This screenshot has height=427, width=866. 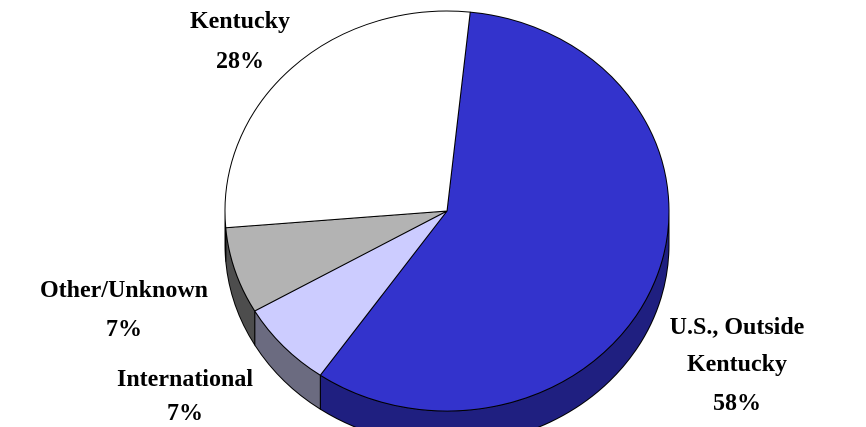 I want to click on label-kentucky-pct: 28%, so click(x=240, y=61).